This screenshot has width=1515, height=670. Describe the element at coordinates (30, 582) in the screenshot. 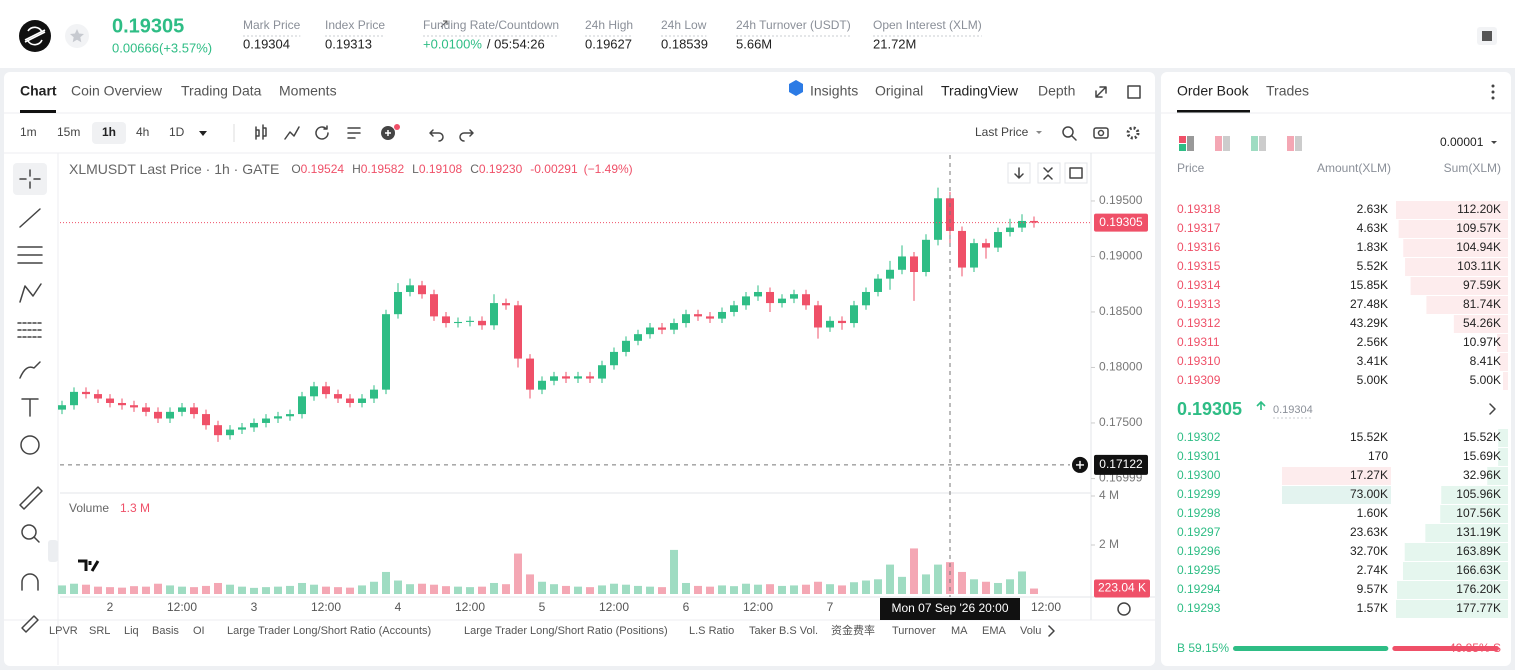

I see `magnet-tool` at that location.